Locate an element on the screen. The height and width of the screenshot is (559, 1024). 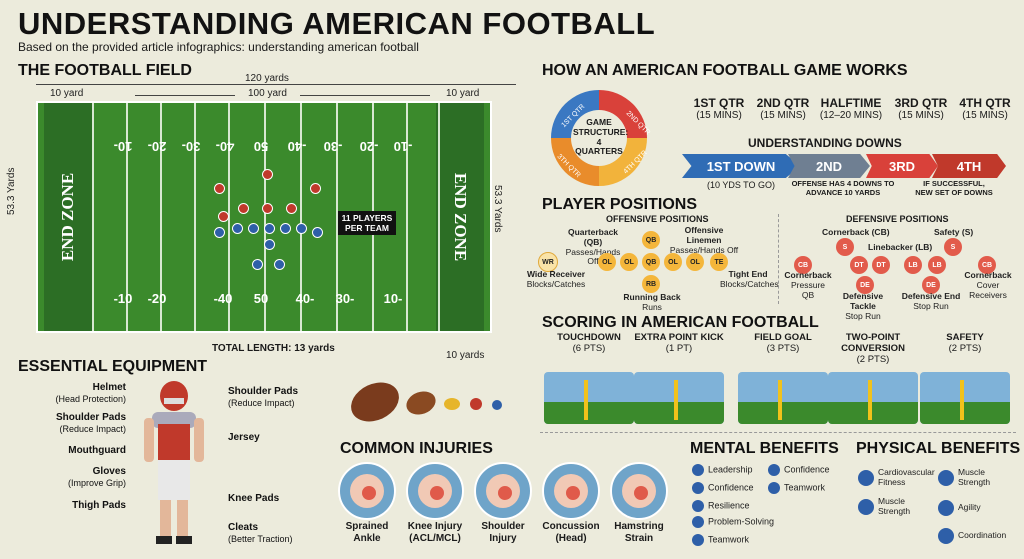
timeline-label: 2ND QTR is located at coordinates (783, 103).